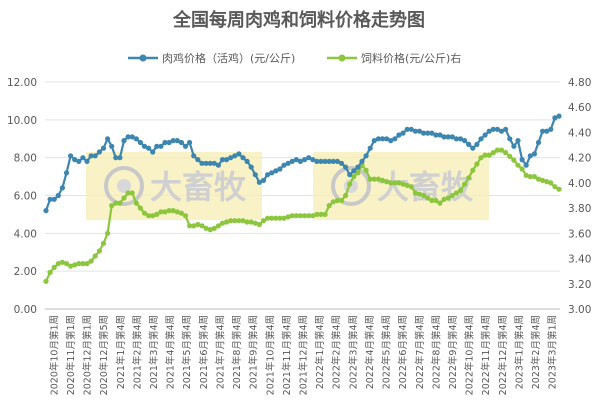  What do you see at coordinates (198, 187) in the screenshot?
I see `watermark-left-text: 大畜牧` at bounding box center [198, 187].